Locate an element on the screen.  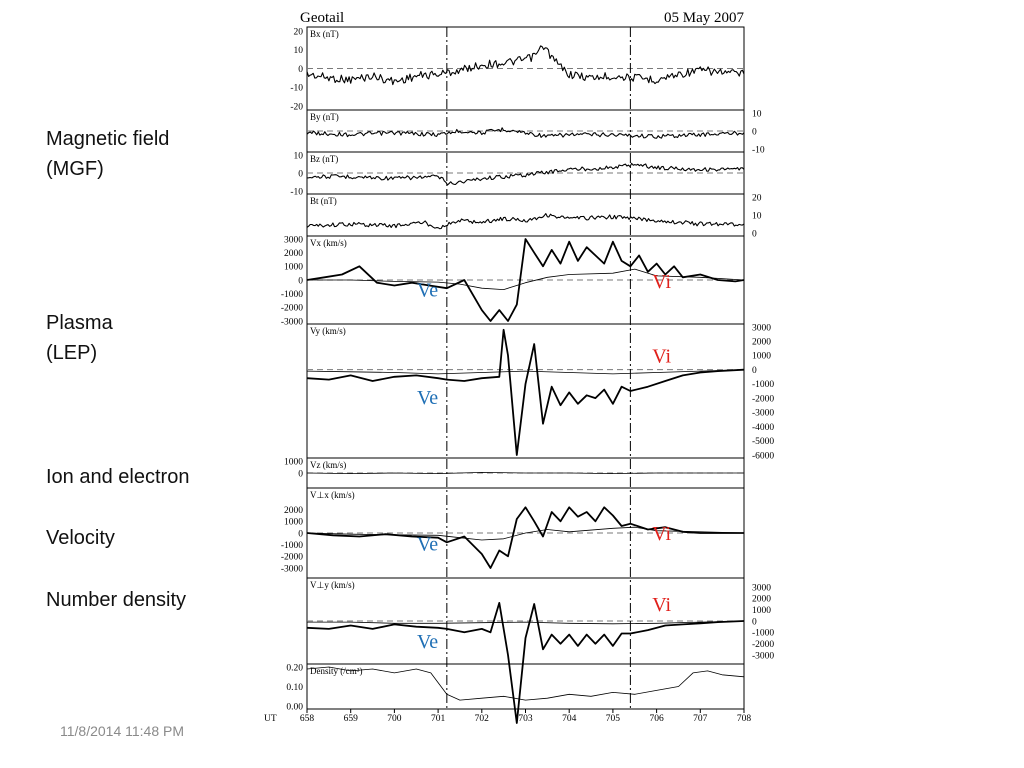
y-tick-label: 0.10 is located at coordinates (294, 688).